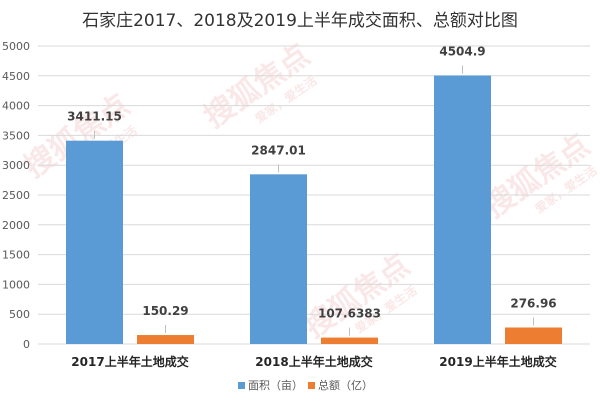 This screenshot has height=400, width=600. I want to click on y-tick-label: 1000, so click(16, 284).